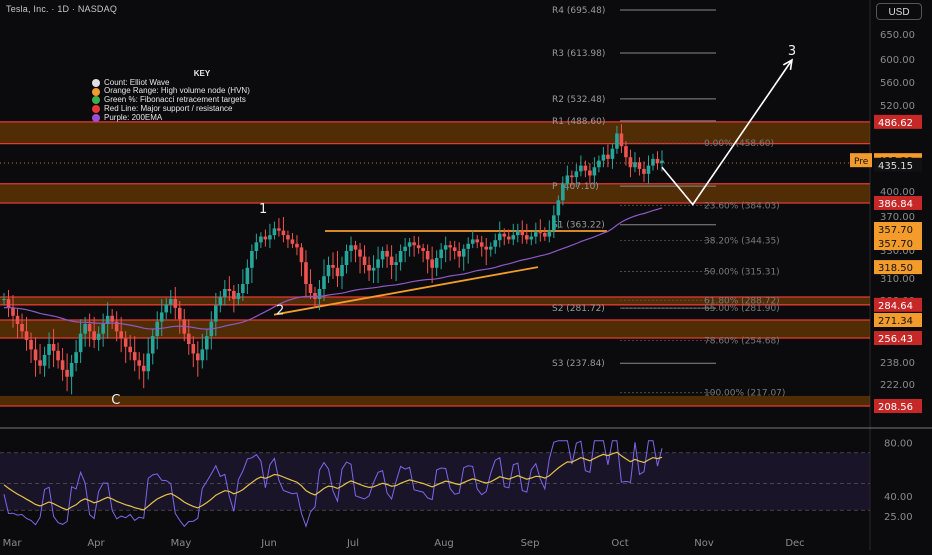 This screenshot has width=932, height=555. What do you see at coordinates (897, 363) in the screenshot?
I see `y-tick-label: 238.00` at bounding box center [897, 363].